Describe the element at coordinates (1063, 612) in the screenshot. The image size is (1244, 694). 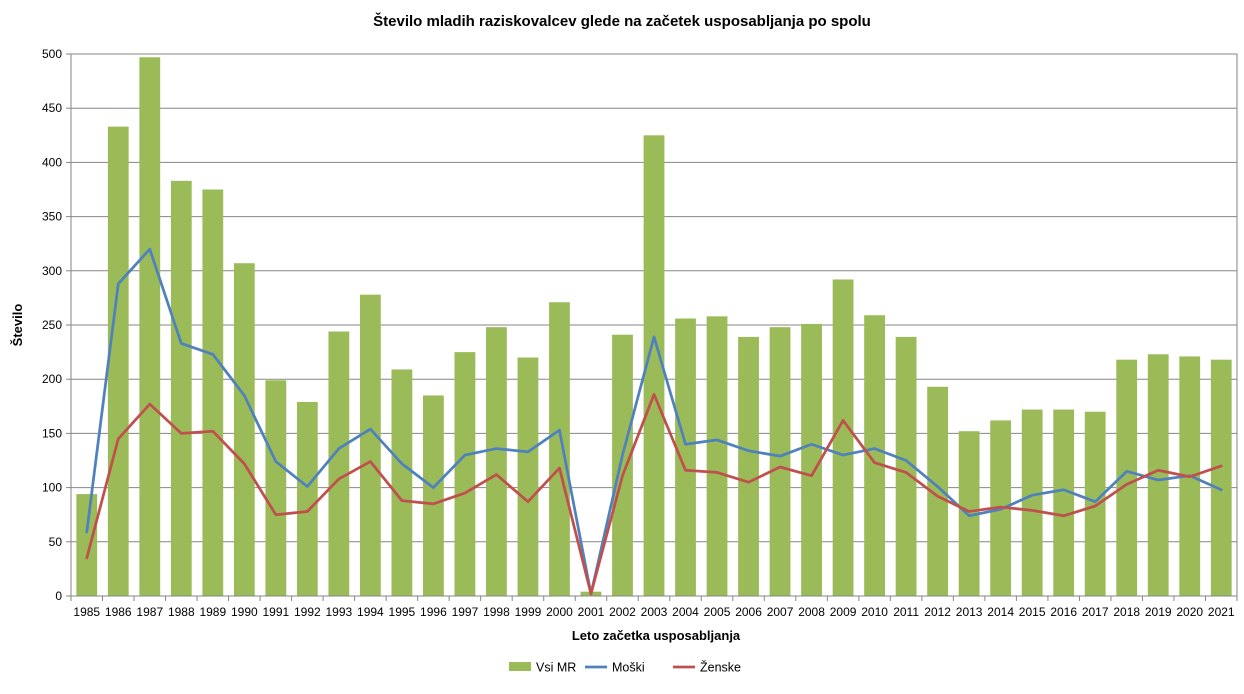
I see `x-tick-label: 2016` at that location.